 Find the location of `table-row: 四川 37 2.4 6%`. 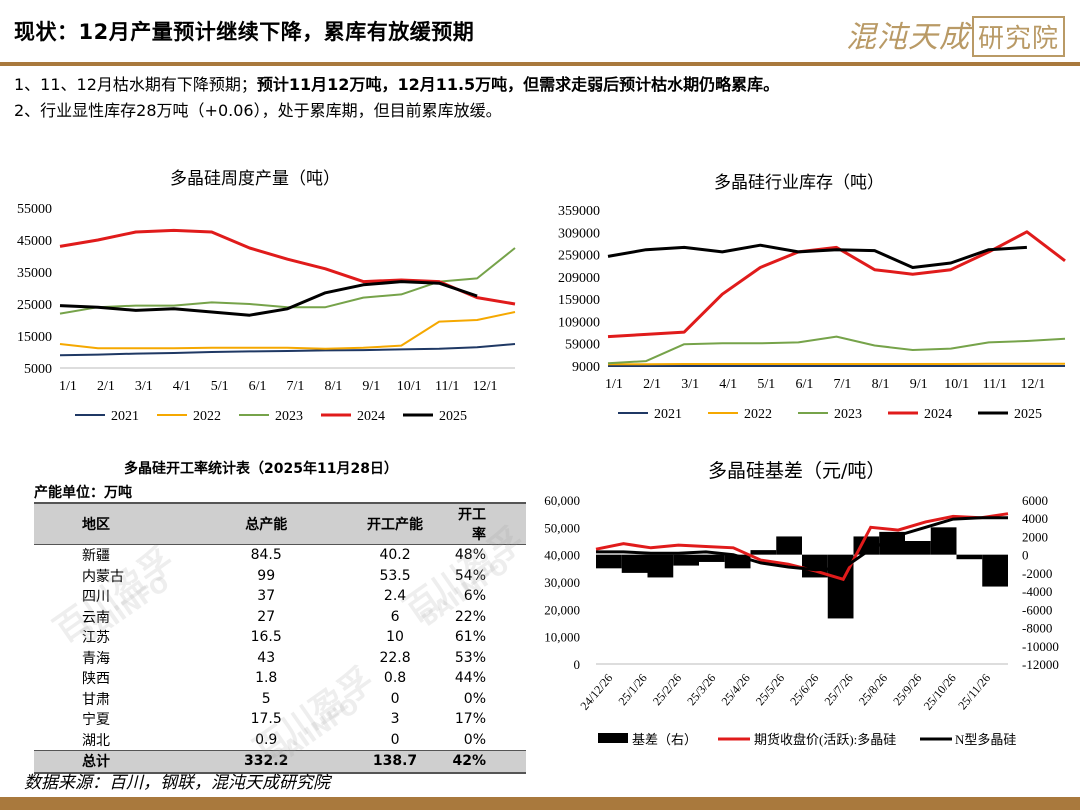

table-row: 四川 37 2.4 6% is located at coordinates (280, 596).